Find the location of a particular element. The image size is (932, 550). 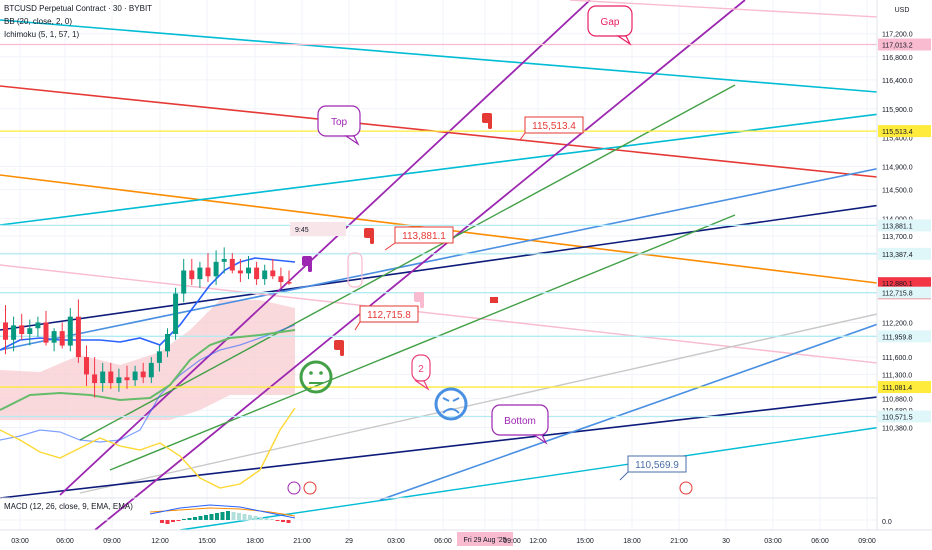

smiley-face-icon is located at coordinates (316, 377).